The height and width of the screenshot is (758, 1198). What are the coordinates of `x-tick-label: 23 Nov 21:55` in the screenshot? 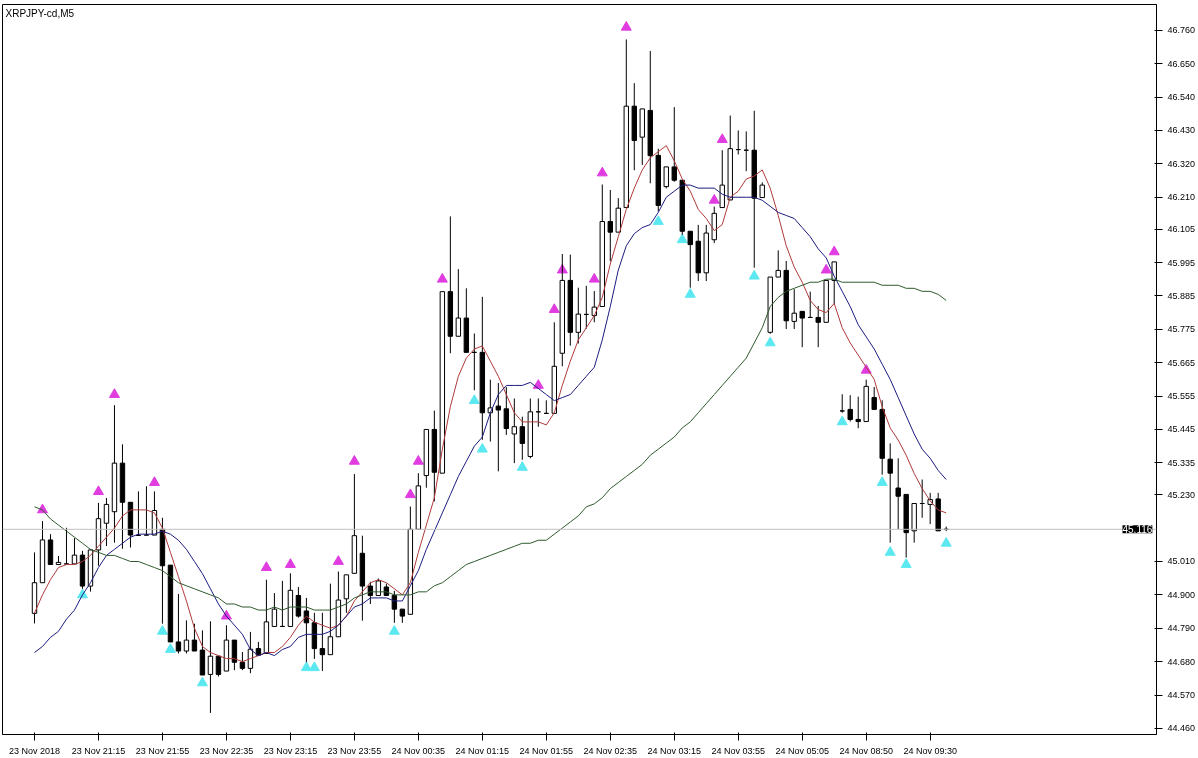 It's located at (162, 750).